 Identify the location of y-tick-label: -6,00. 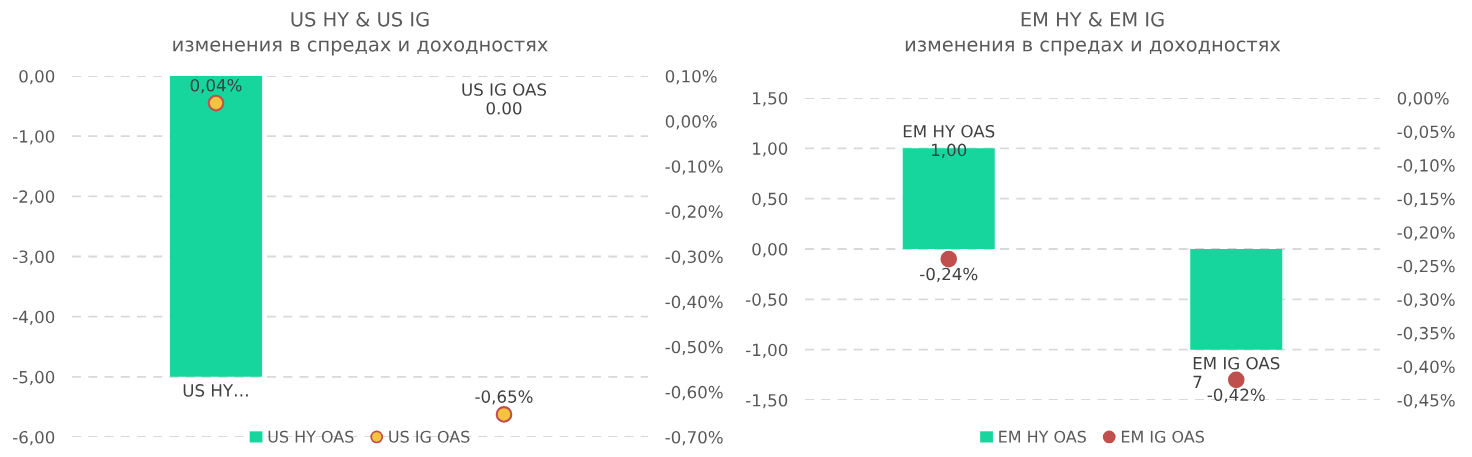
(34, 438).